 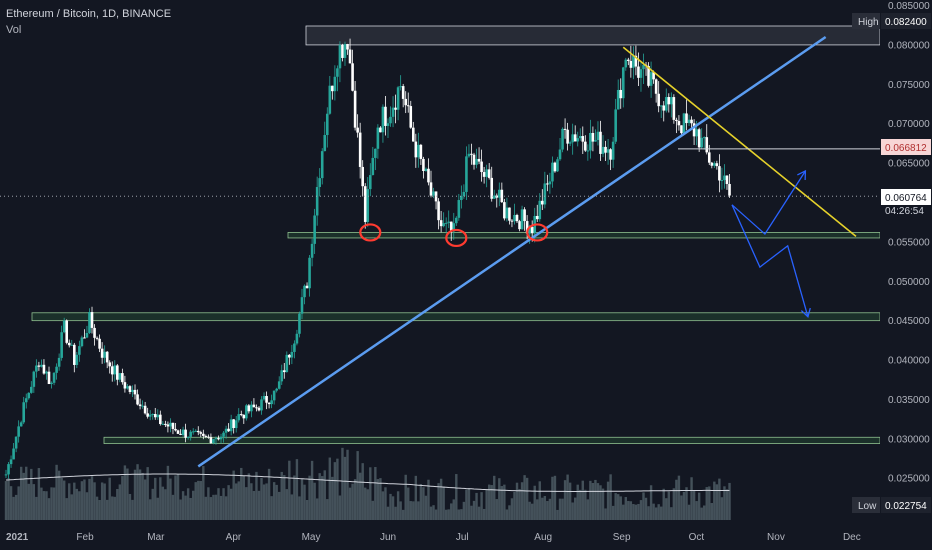 What do you see at coordinates (89, 14) in the screenshot?
I see `chart-title: Ethereum / Bitcoin, 1D, BINANCE` at bounding box center [89, 14].